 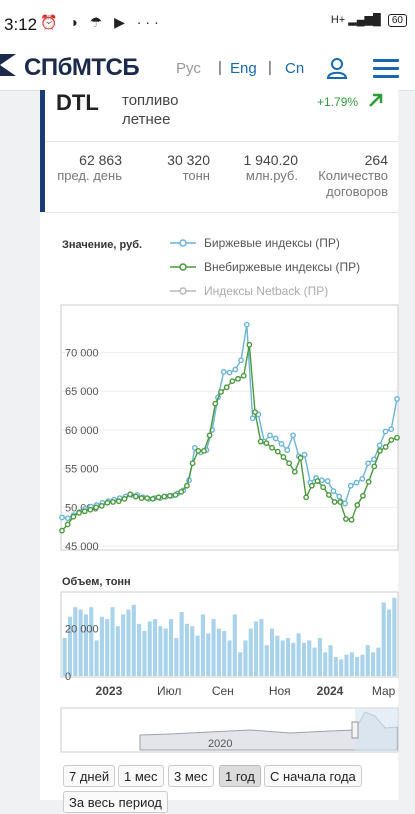 I want to click on range-3-months: 3 мес, so click(x=191, y=776).